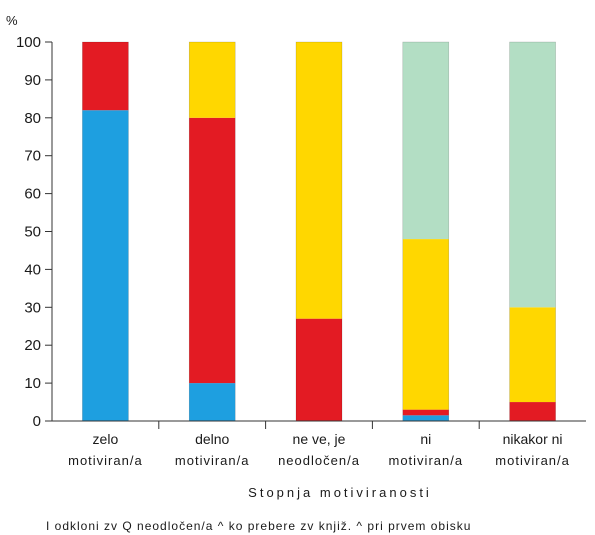 The image size is (595, 535). I want to click on y-tick-label: 90, so click(32, 80).